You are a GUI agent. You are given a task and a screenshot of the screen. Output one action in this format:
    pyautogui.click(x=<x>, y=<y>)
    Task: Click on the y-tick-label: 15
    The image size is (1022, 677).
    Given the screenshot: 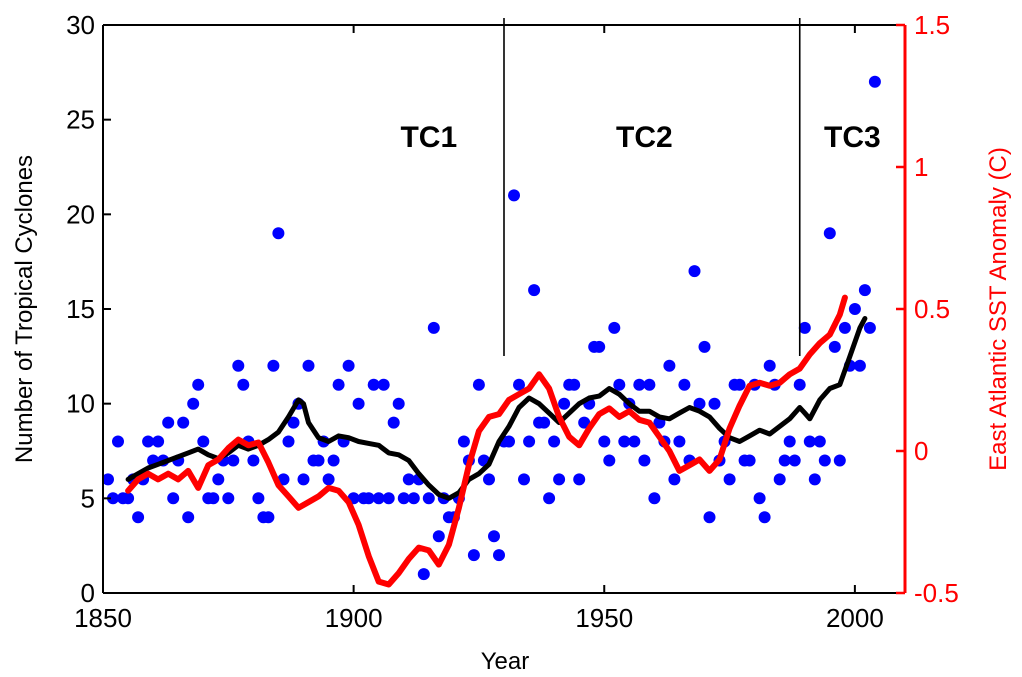 What is the action you would take?
    pyautogui.click(x=80, y=309)
    